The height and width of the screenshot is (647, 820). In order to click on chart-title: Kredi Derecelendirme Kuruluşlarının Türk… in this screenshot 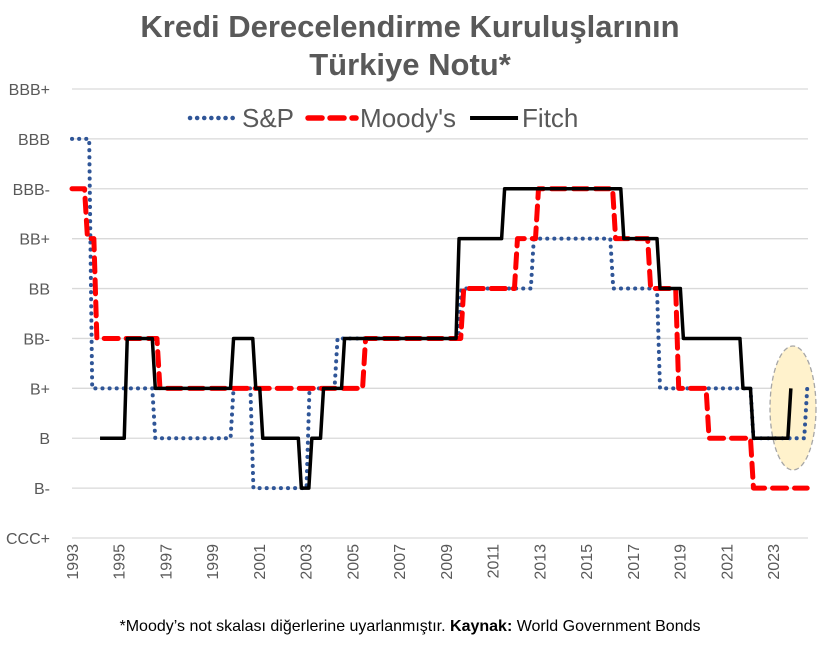, I will do `click(410, 46)`.